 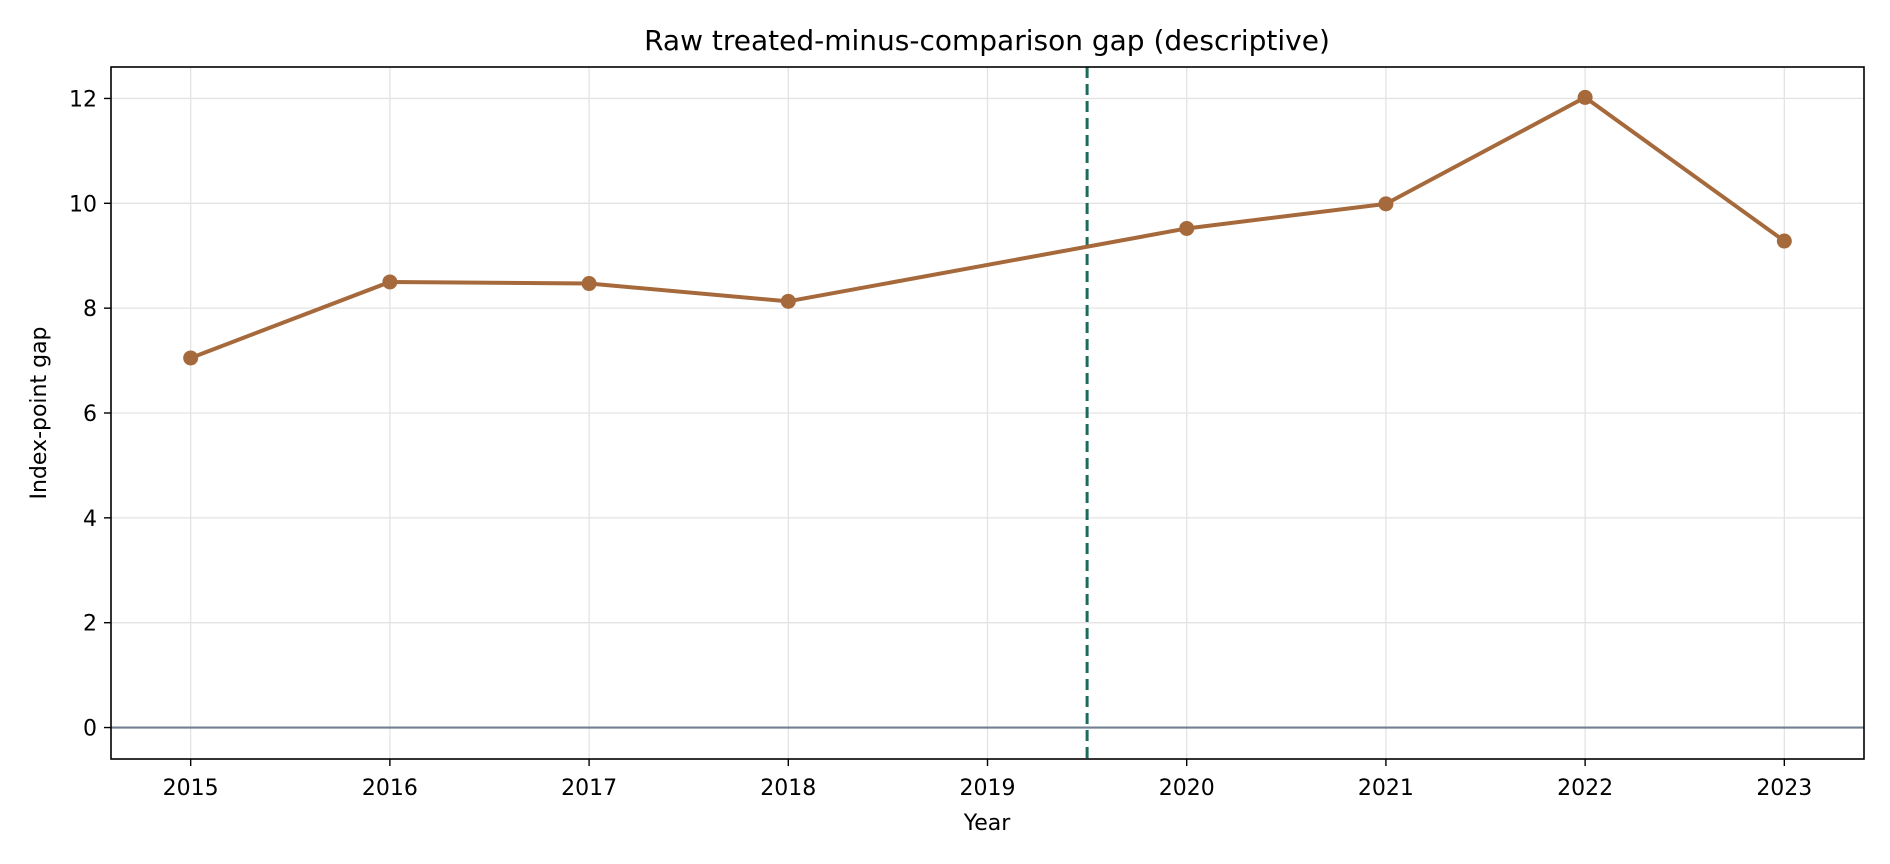 I want to click on y-tick-label: 10, so click(x=83, y=204).